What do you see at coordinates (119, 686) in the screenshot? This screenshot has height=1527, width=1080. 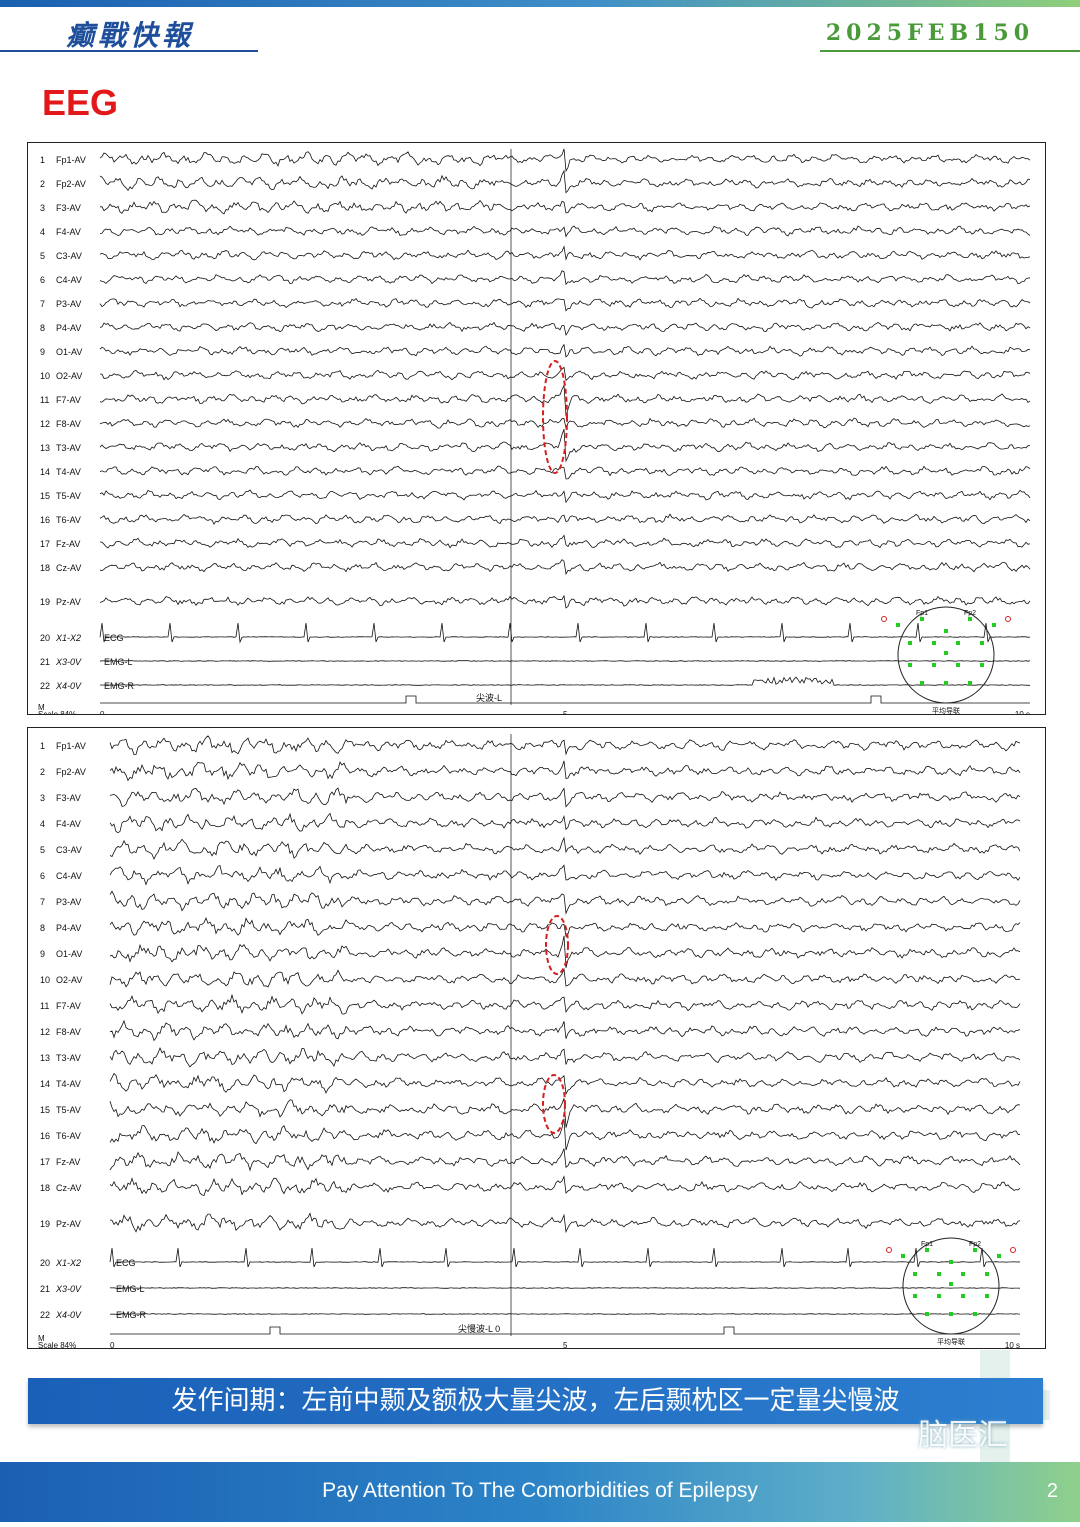 I see `aux-channel-label: EMG-R` at bounding box center [119, 686].